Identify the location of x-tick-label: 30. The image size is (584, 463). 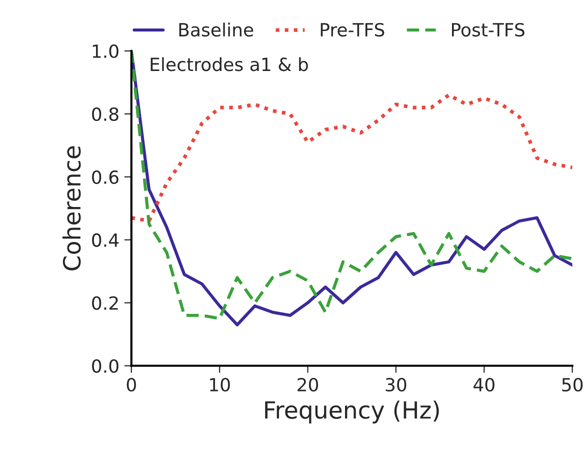
(396, 385).